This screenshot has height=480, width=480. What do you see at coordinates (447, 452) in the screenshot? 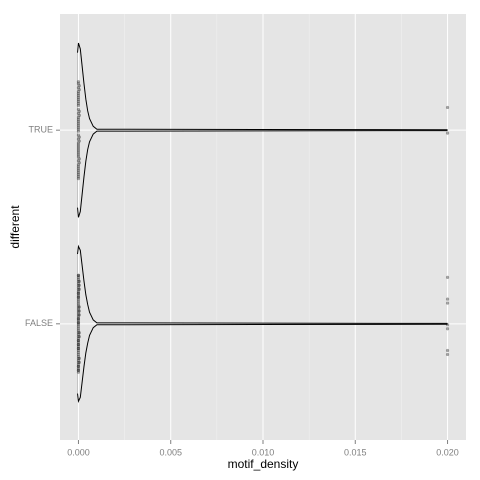
I see `x-tick-label: 0.020` at bounding box center [447, 452].